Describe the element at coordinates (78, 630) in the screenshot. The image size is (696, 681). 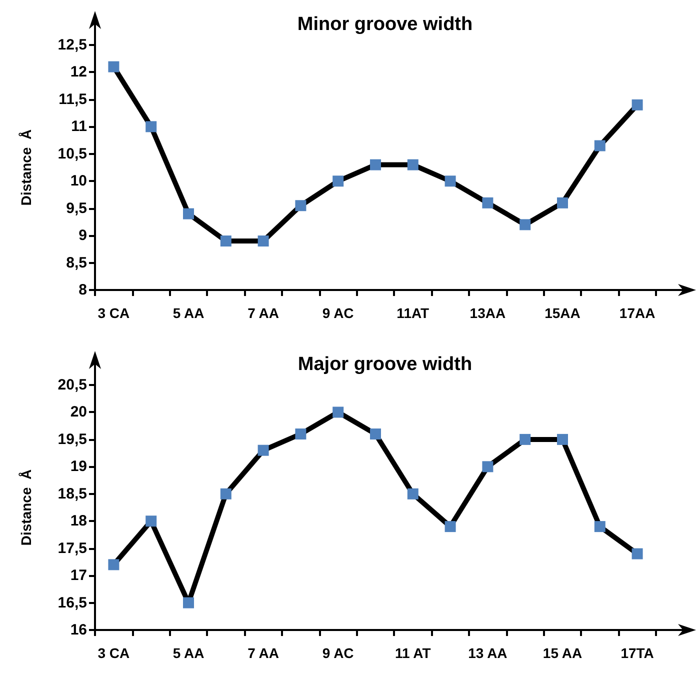
I see `y-tick-label: 16` at that location.